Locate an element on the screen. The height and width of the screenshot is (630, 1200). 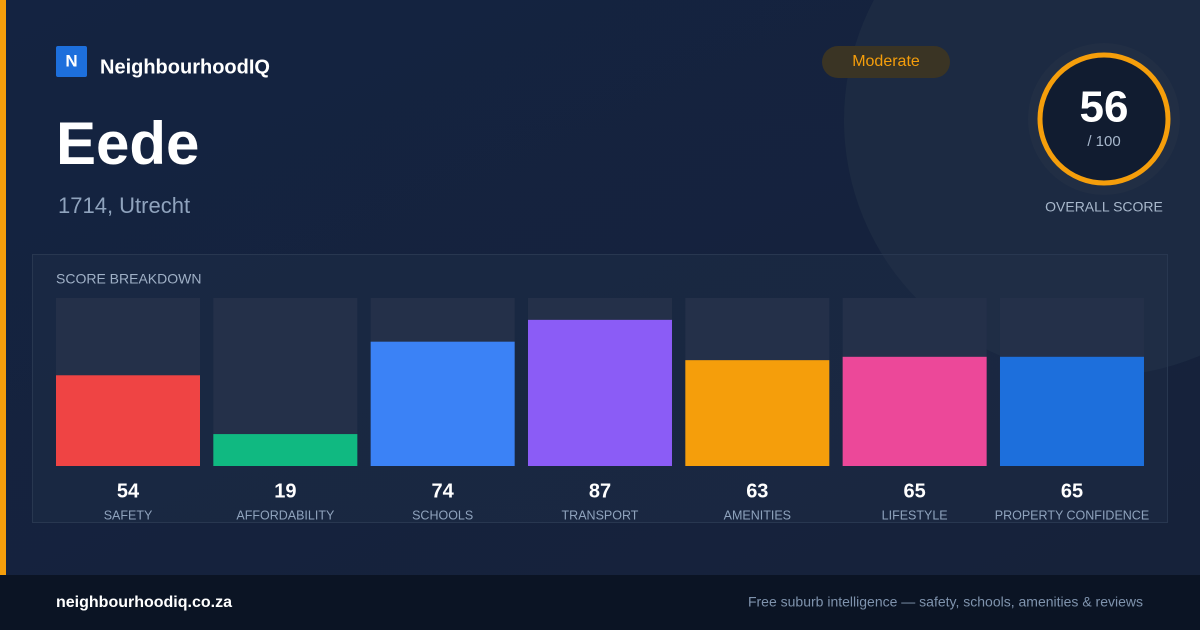
logo-letter: N is located at coordinates (71, 60).